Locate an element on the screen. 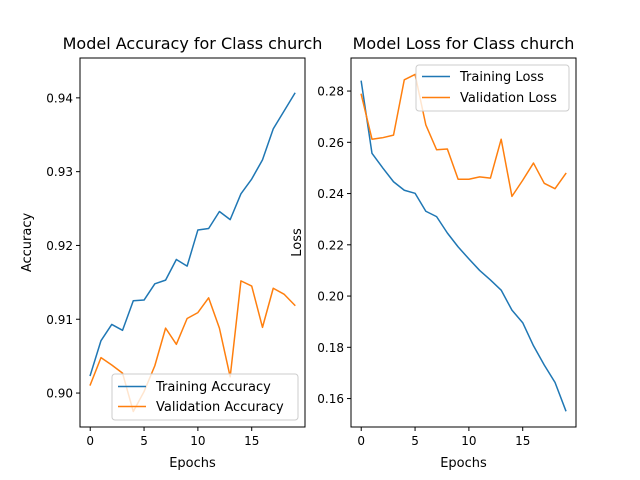 This screenshot has width=640, height=480. loss-chart-title: Model Loss for Class church is located at coordinates (464, 43).